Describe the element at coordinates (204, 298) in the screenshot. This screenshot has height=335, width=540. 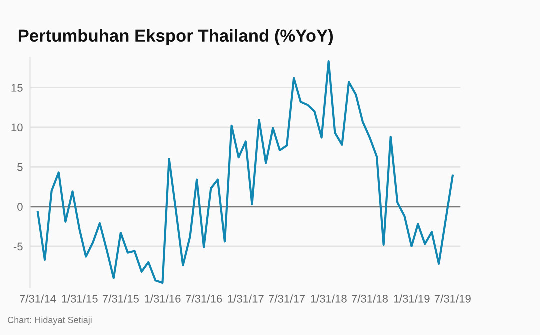
I see `x-tick-label: 7/31/16` at that location.